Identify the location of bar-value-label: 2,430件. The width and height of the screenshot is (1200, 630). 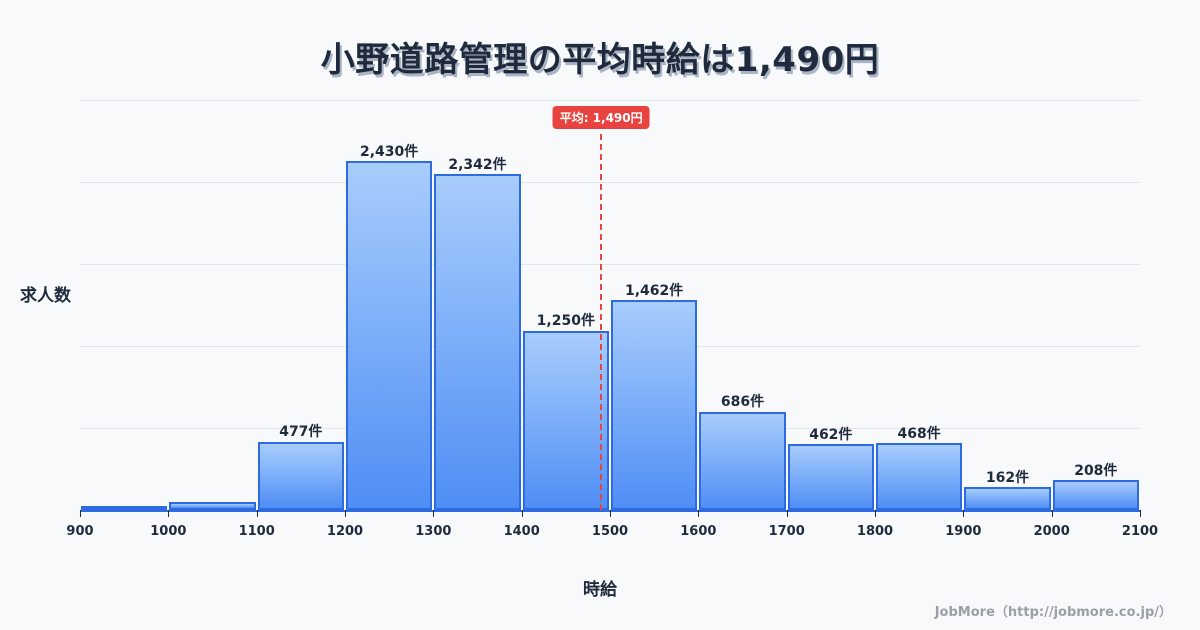
(389, 152).